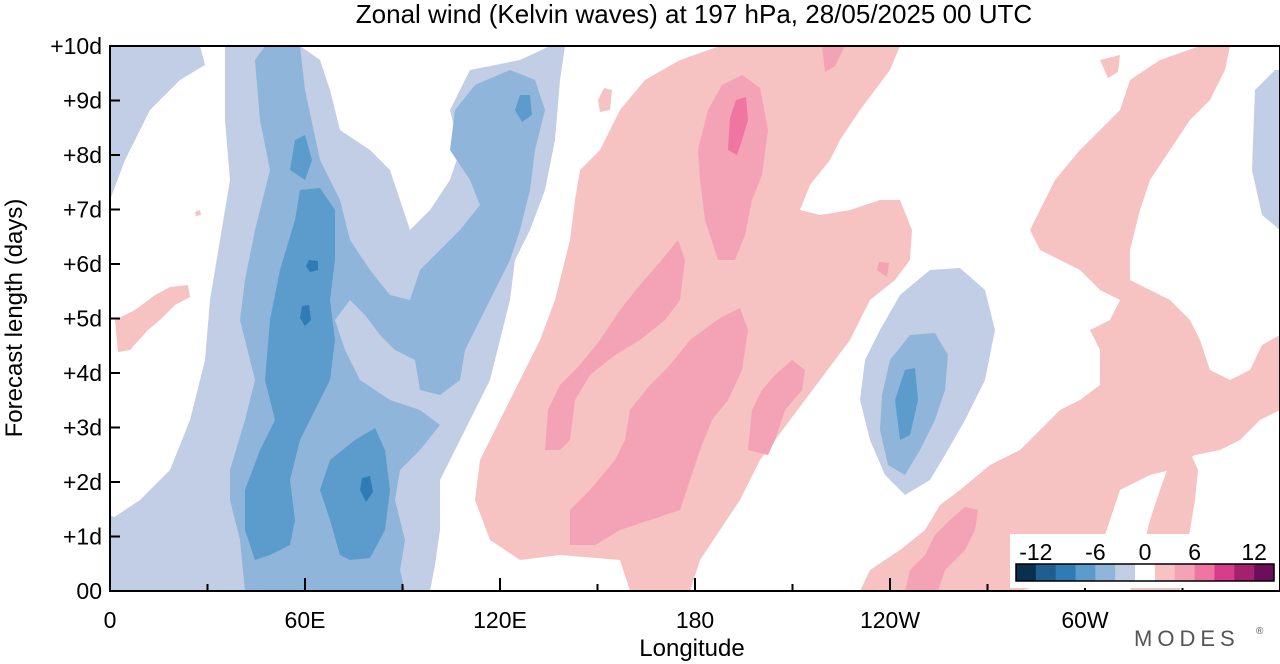  Describe the element at coordinates (691, 648) in the screenshot. I see `x-axis-label: Longitude` at that location.